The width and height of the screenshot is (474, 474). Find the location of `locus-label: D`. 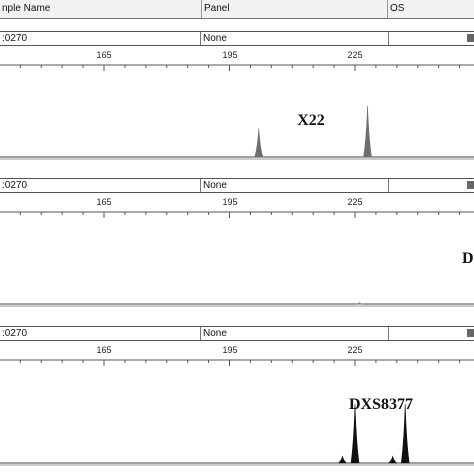

locus-label: D is located at coordinates (468, 258).